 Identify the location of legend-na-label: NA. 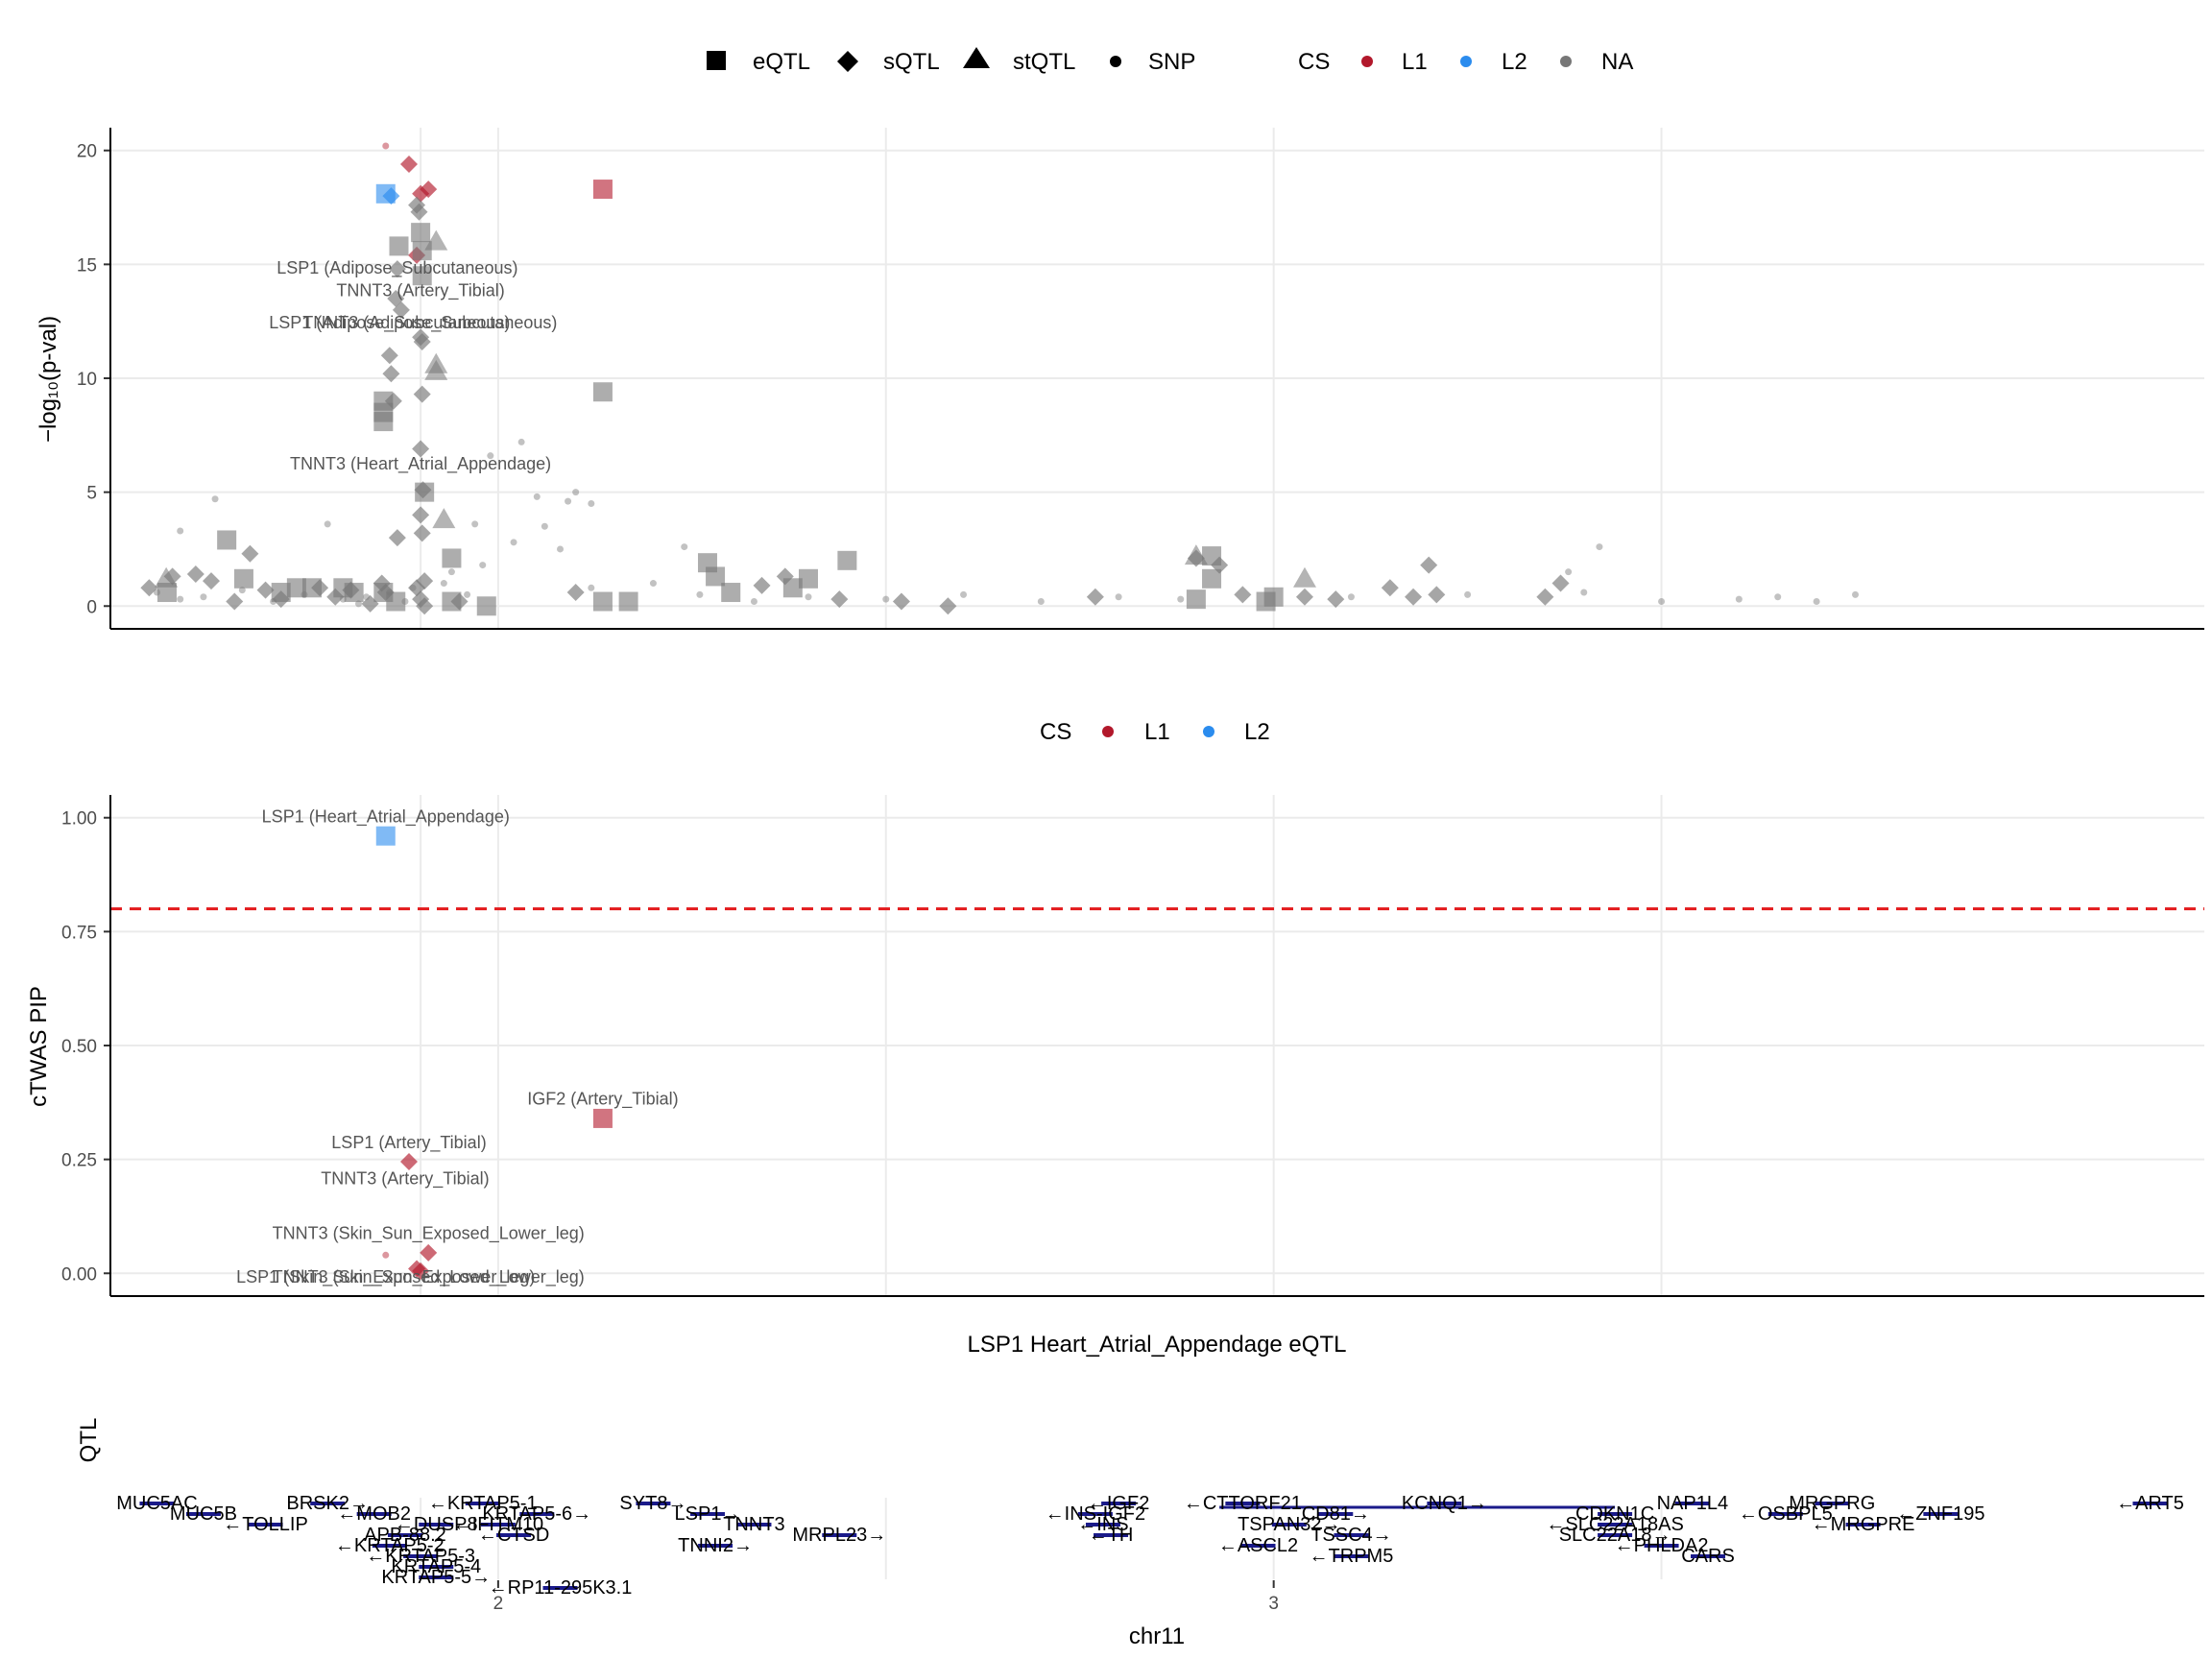
(1617, 62).